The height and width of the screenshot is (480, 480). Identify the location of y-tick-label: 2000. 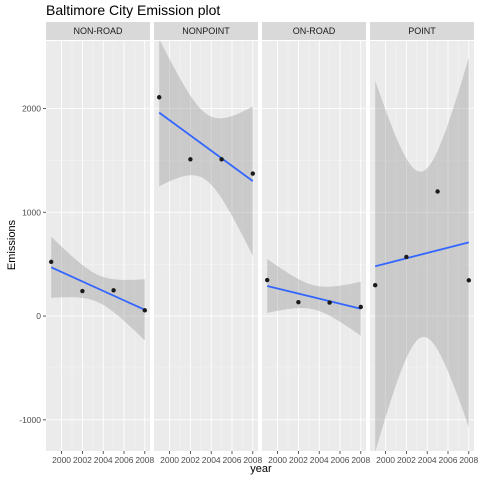
(31, 108).